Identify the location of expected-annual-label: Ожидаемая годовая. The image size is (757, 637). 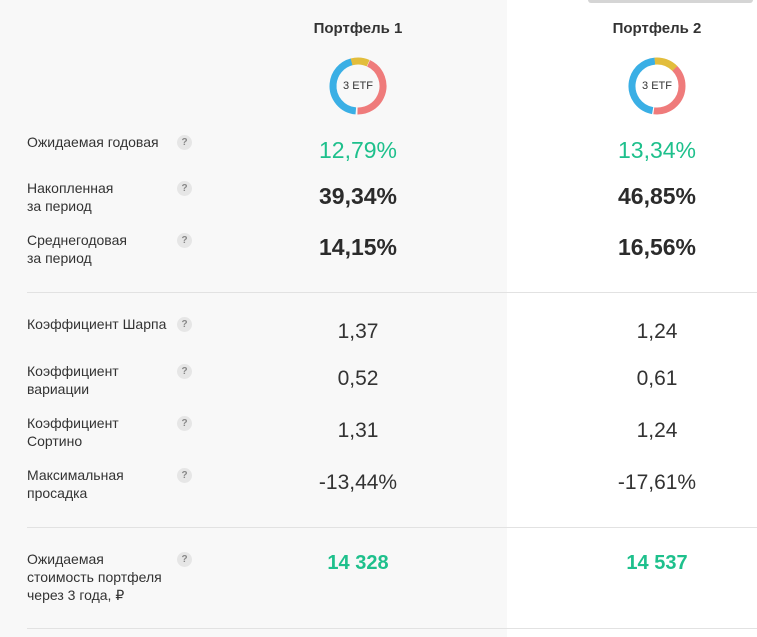
(93, 142).